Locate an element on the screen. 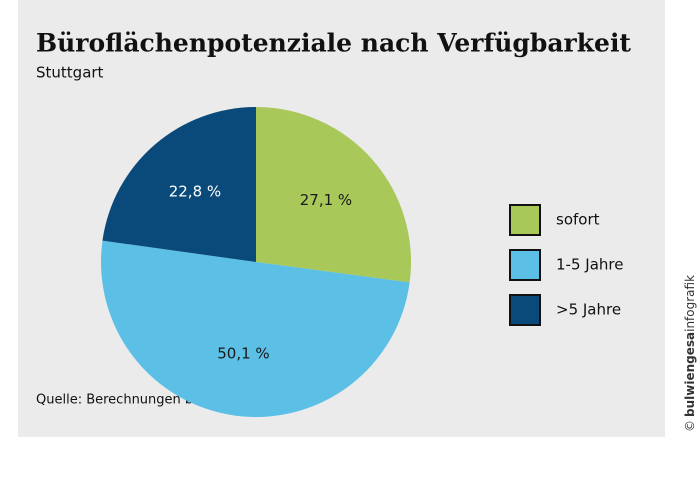 The width and height of the screenshot is (698, 477). slice-label: 50,1 % is located at coordinates (243, 354).